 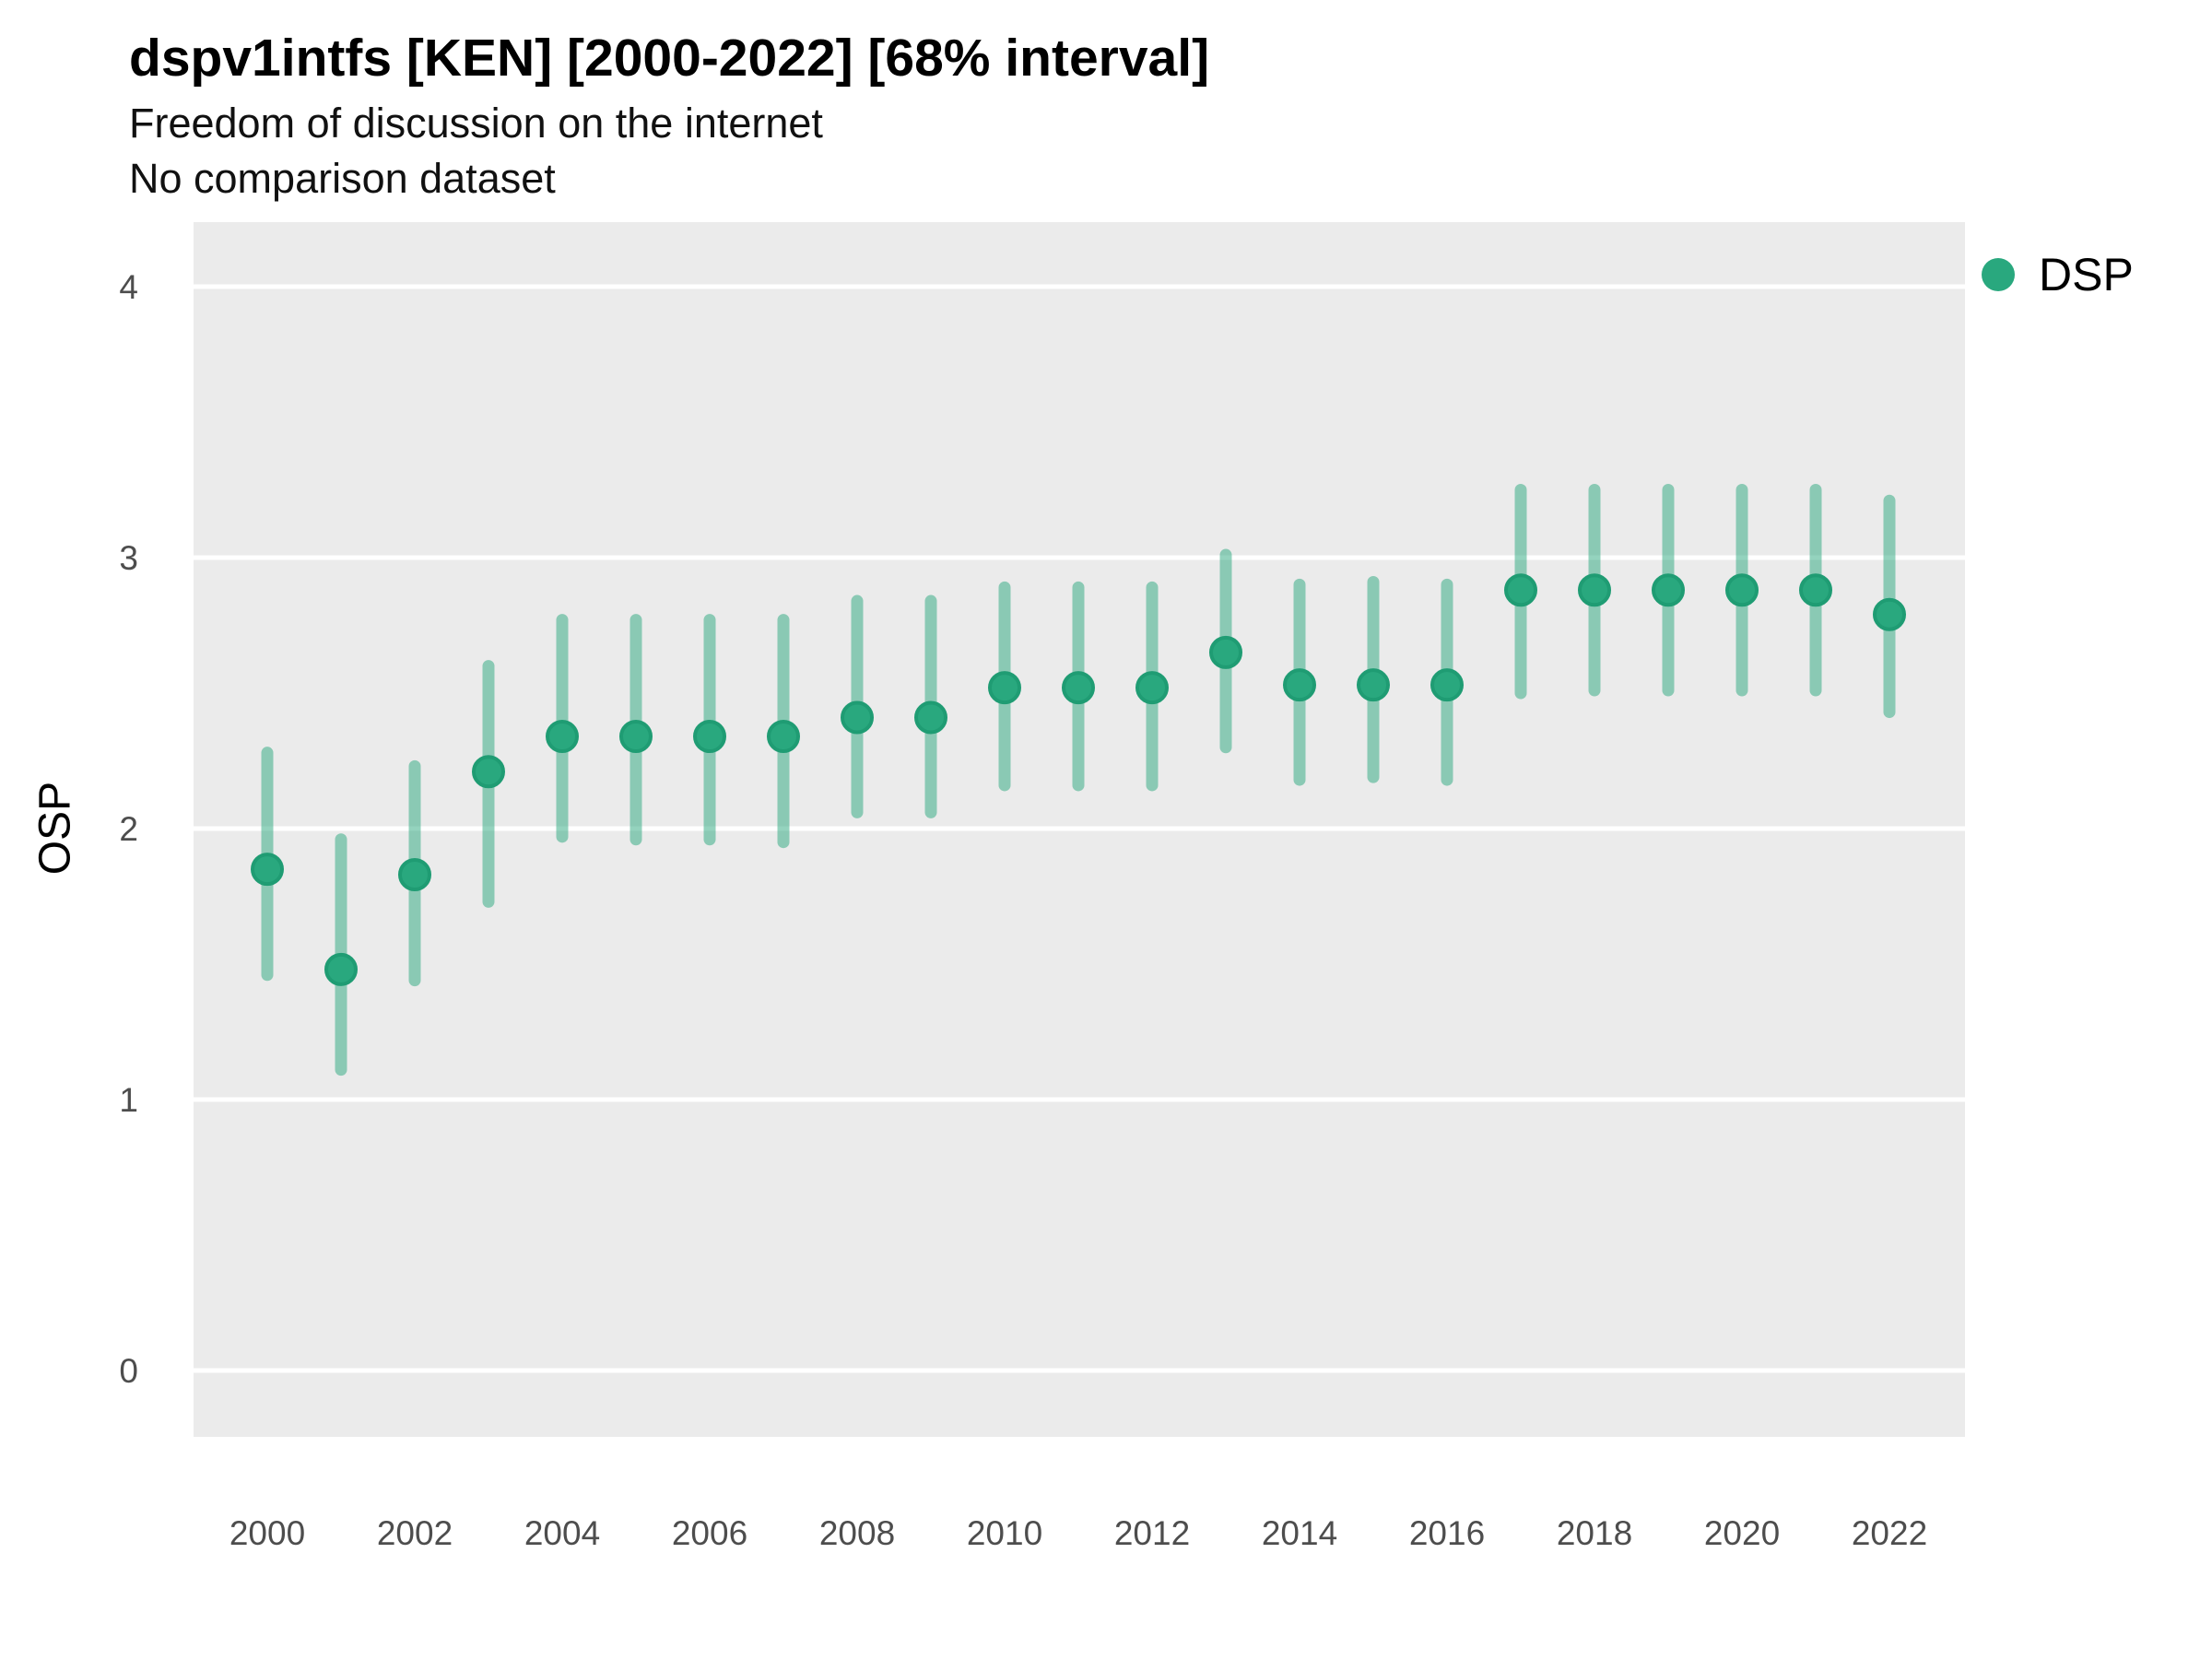 I want to click on data-point-2014, so click(x=1299, y=685).